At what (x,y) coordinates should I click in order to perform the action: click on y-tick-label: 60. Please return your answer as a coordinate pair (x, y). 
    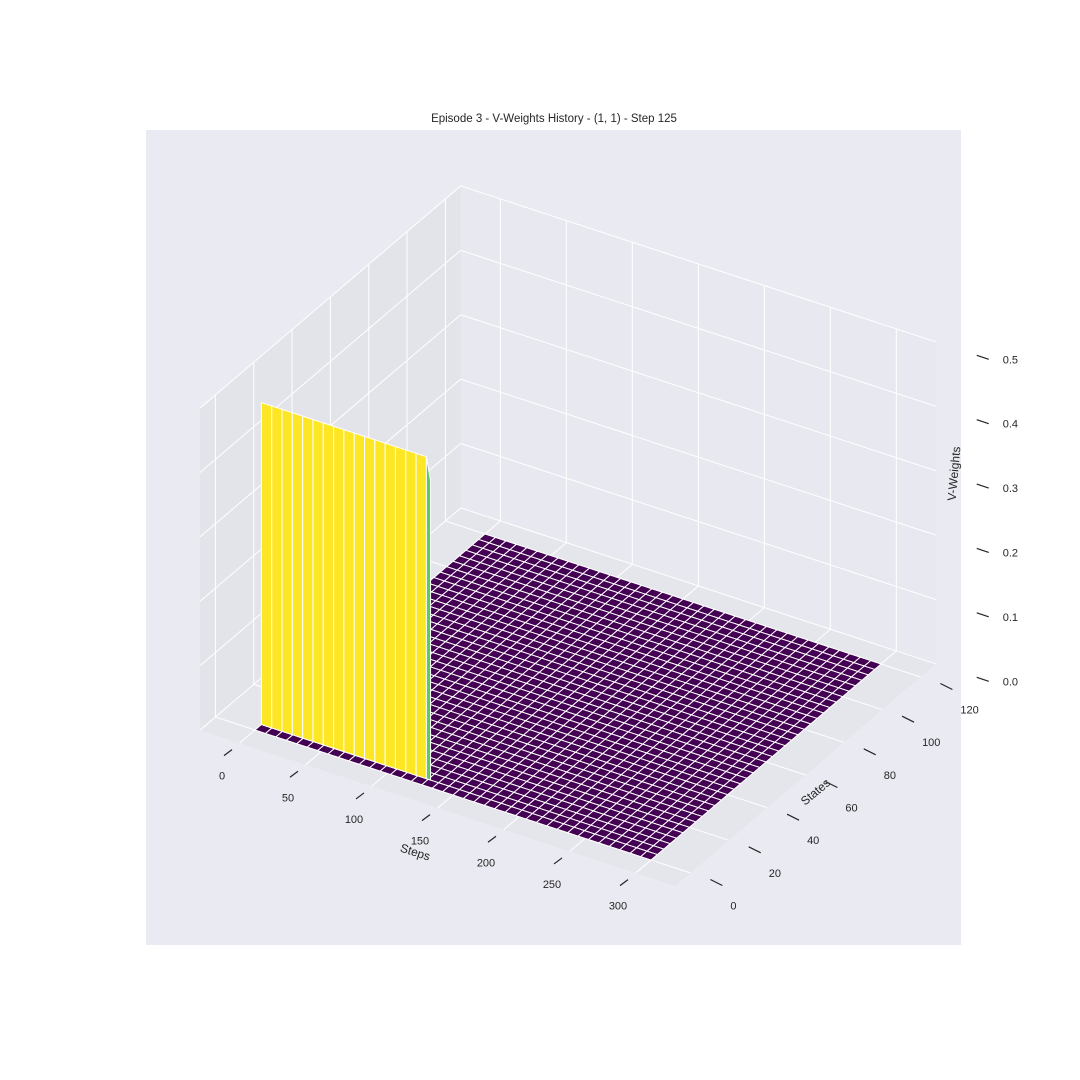
    Looking at the image, I should click on (851, 809).